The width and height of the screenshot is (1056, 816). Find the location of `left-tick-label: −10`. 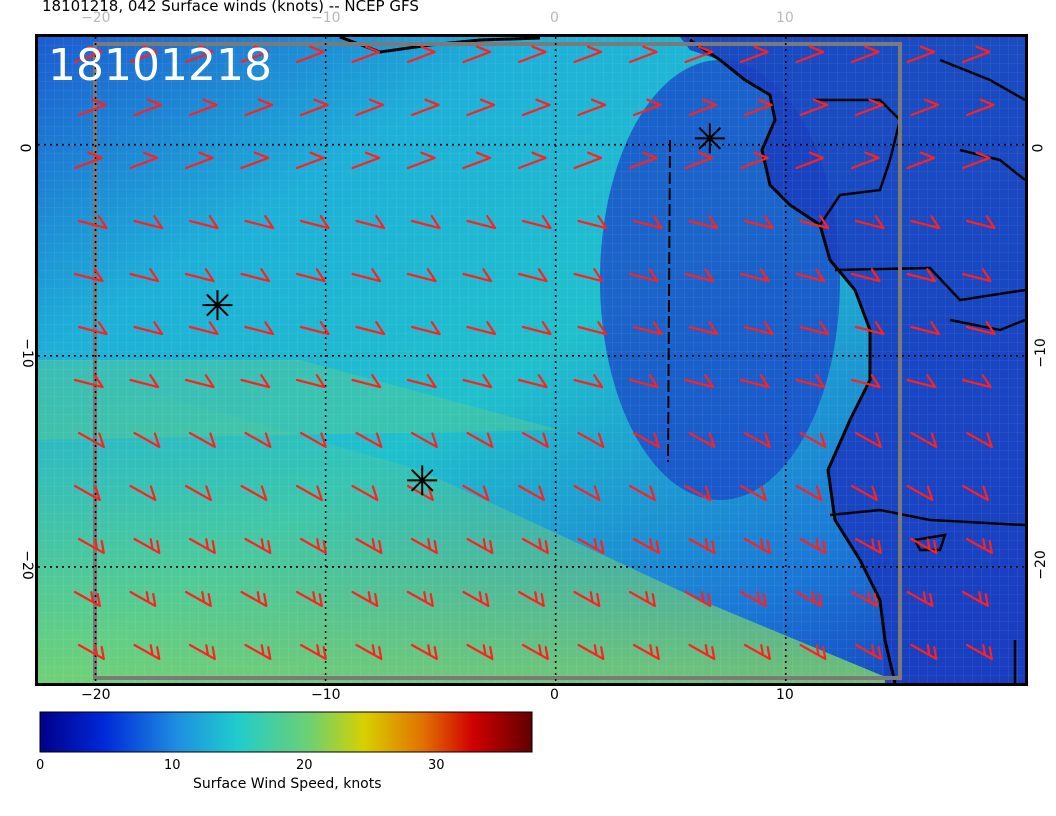

left-tick-label: −10 is located at coordinates (26, 353).